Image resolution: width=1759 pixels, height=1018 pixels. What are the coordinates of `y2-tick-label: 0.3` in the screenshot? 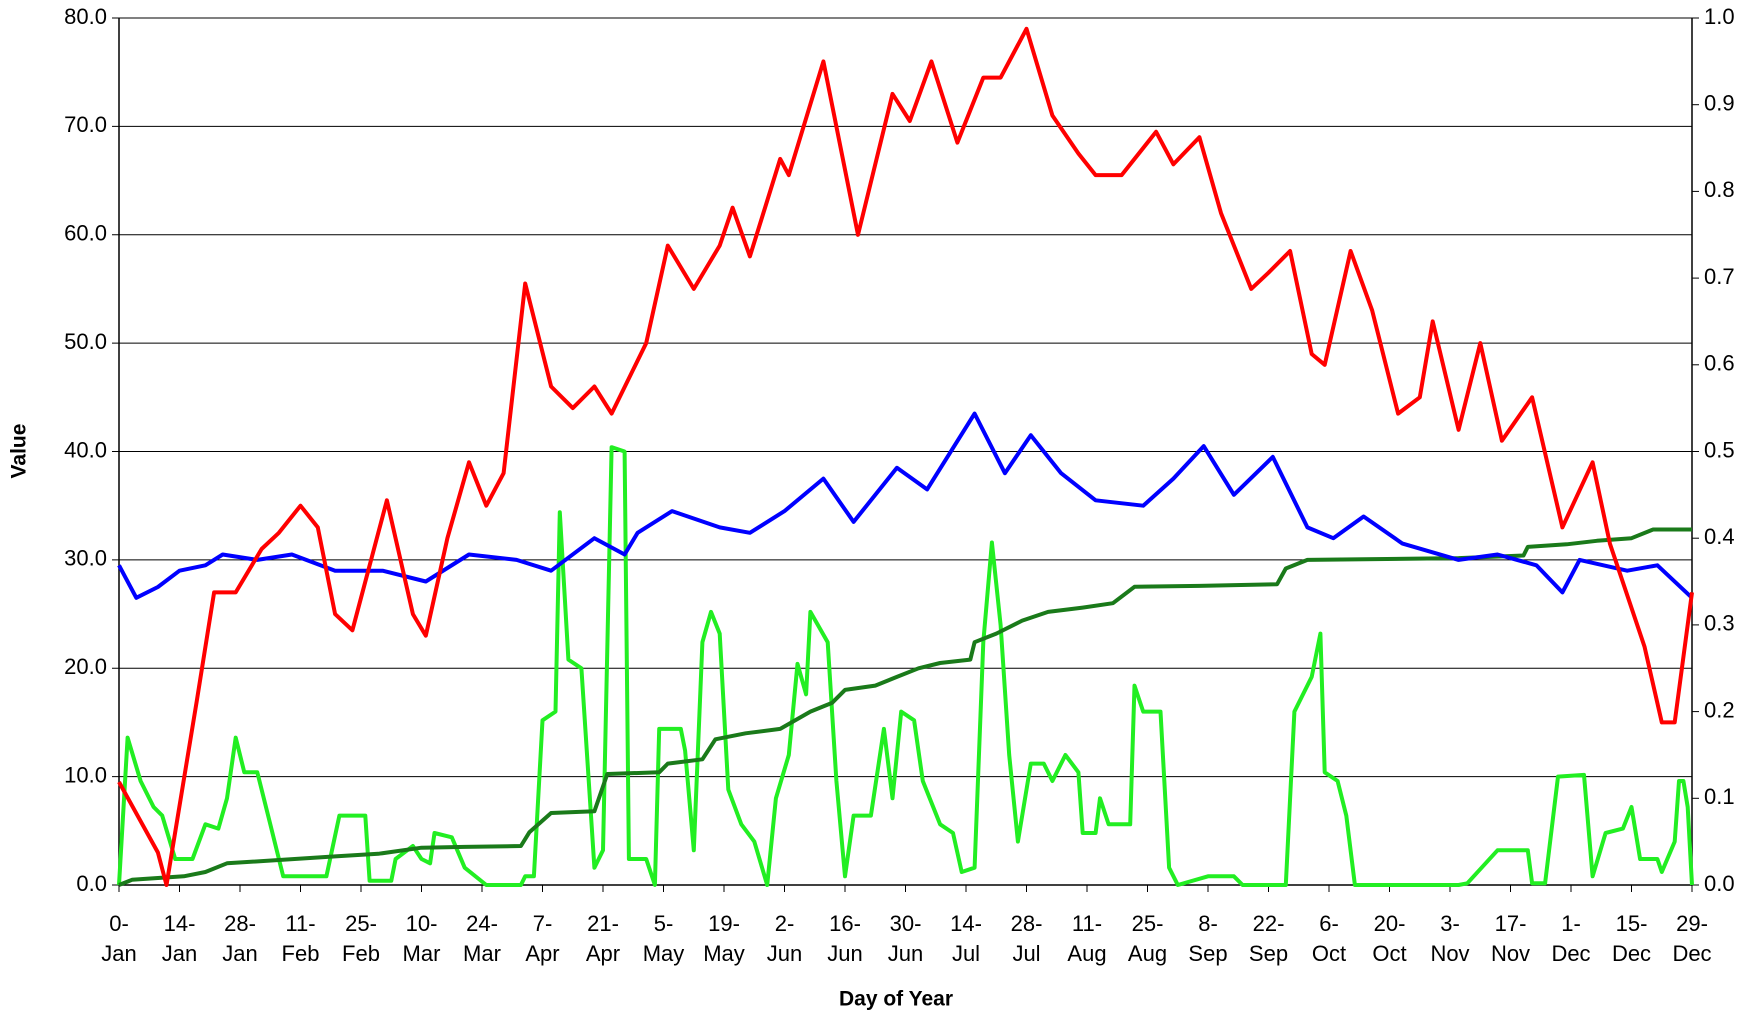 It's located at (1719, 623).